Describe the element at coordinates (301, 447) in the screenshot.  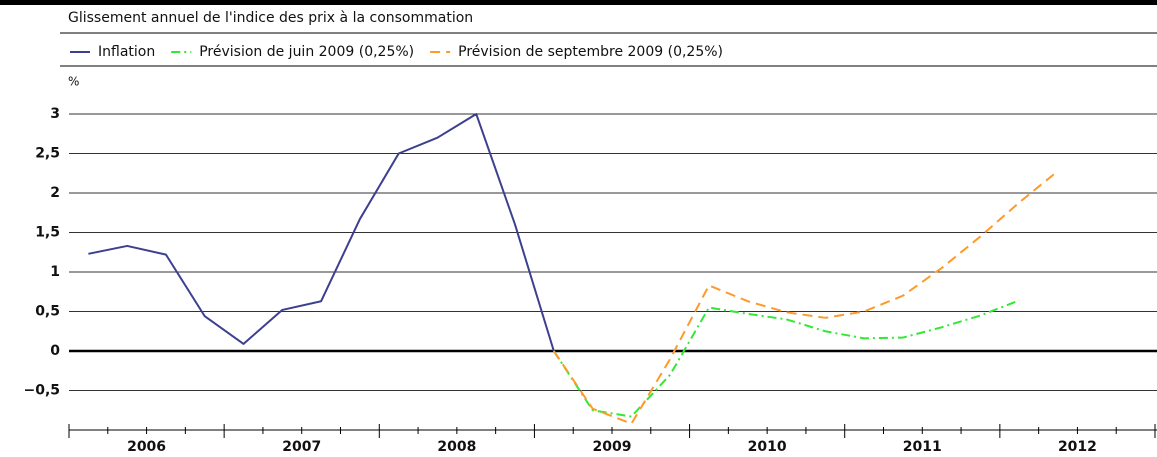
I see `x-tick-label: 2007` at that location.